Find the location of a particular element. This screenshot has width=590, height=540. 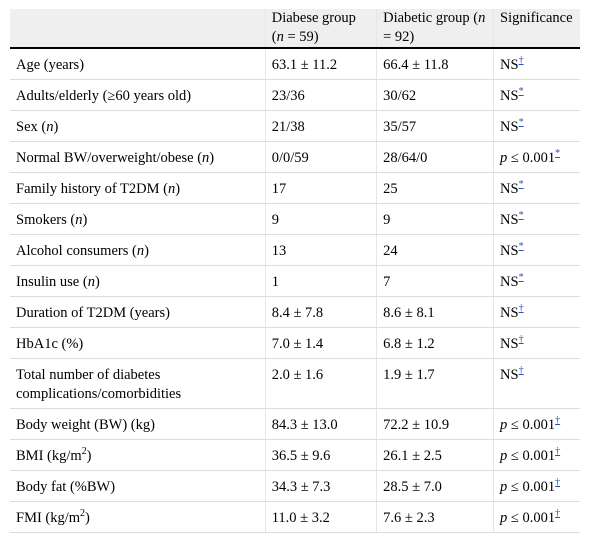

table-row: HbA1c (%) 7.0 ± 1.4 6.8 ± 1.2 NS† is located at coordinates (295, 343).